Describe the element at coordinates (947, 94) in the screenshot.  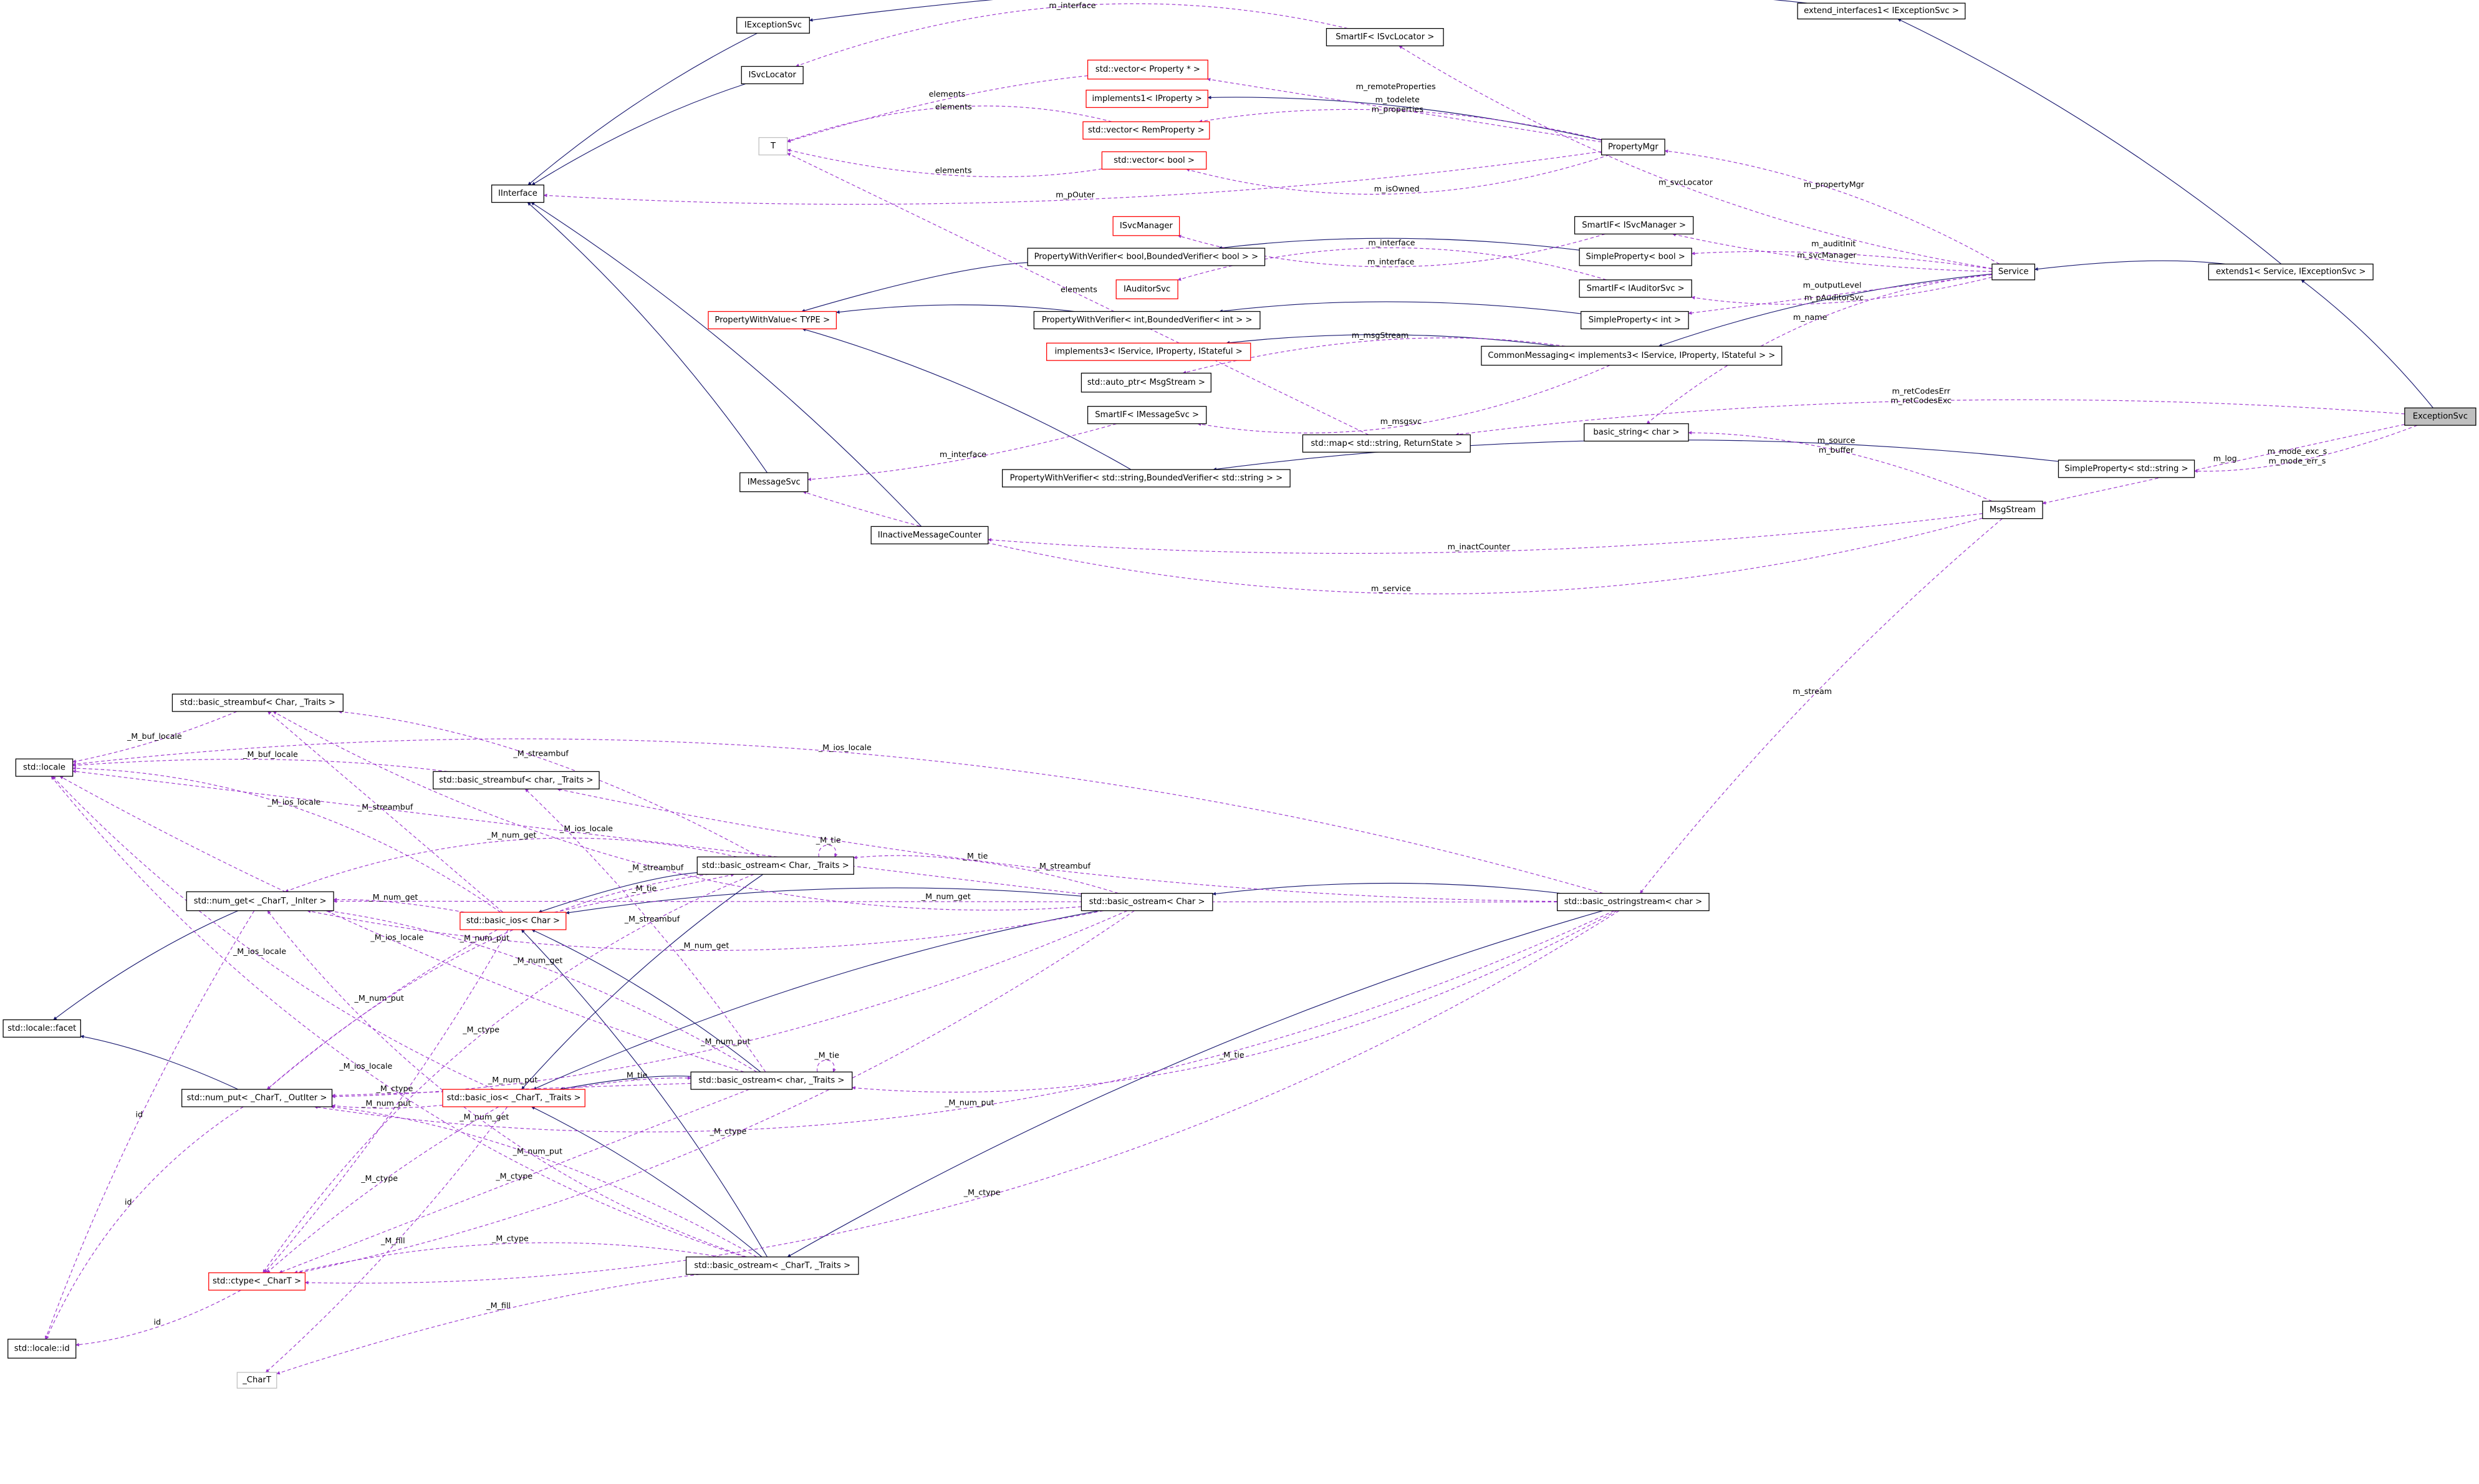
I see `edge-label: elements` at that location.